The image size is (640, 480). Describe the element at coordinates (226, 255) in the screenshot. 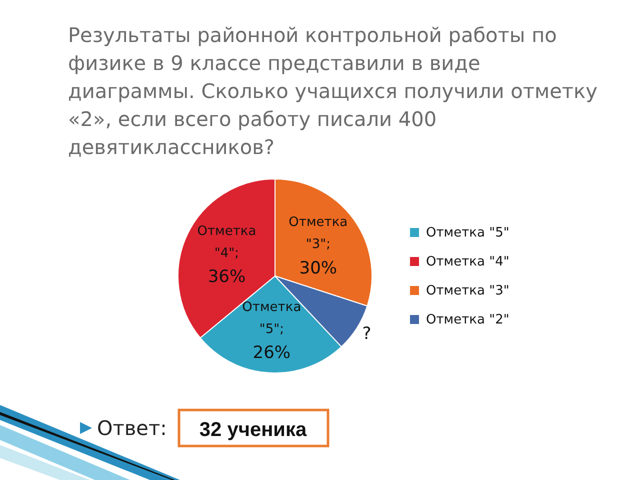

I see `data-label: Отметка "4"; 36%` at that location.